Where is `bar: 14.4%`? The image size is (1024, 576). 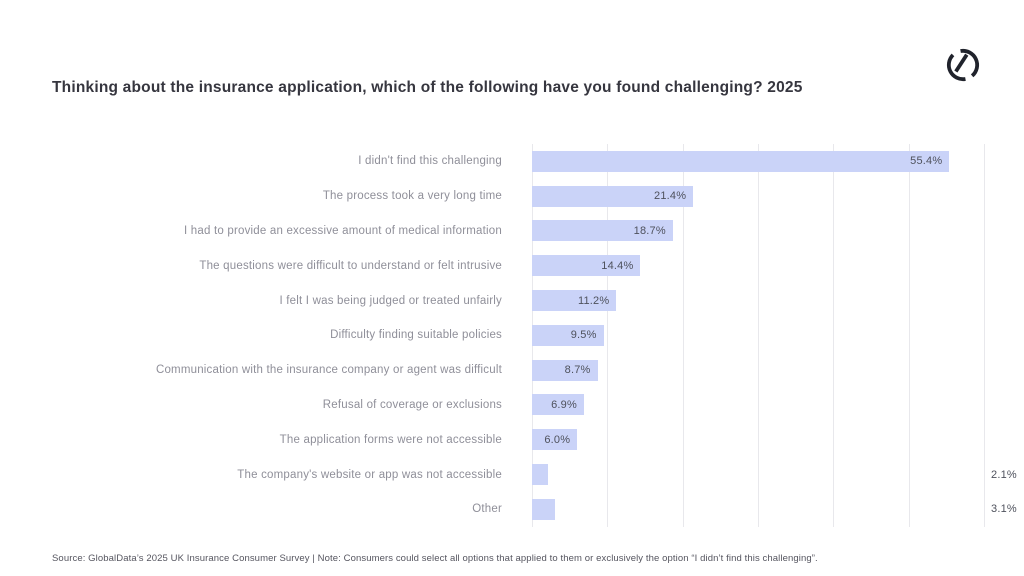
bar: 14.4% is located at coordinates (586, 266).